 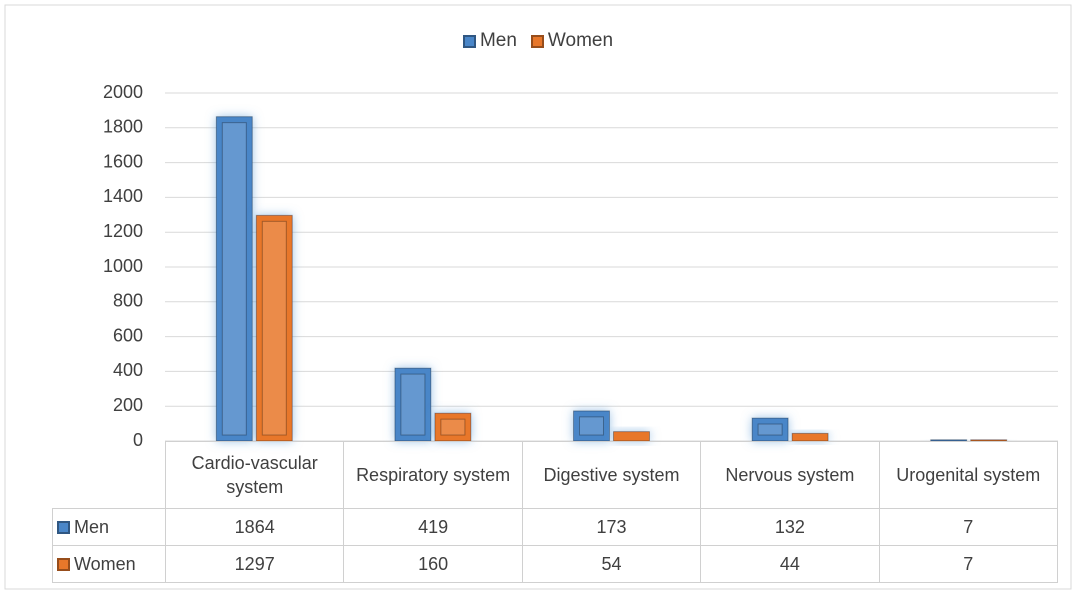 What do you see at coordinates (611, 475) in the screenshot?
I see `x-tick-label: Digestive system` at bounding box center [611, 475].